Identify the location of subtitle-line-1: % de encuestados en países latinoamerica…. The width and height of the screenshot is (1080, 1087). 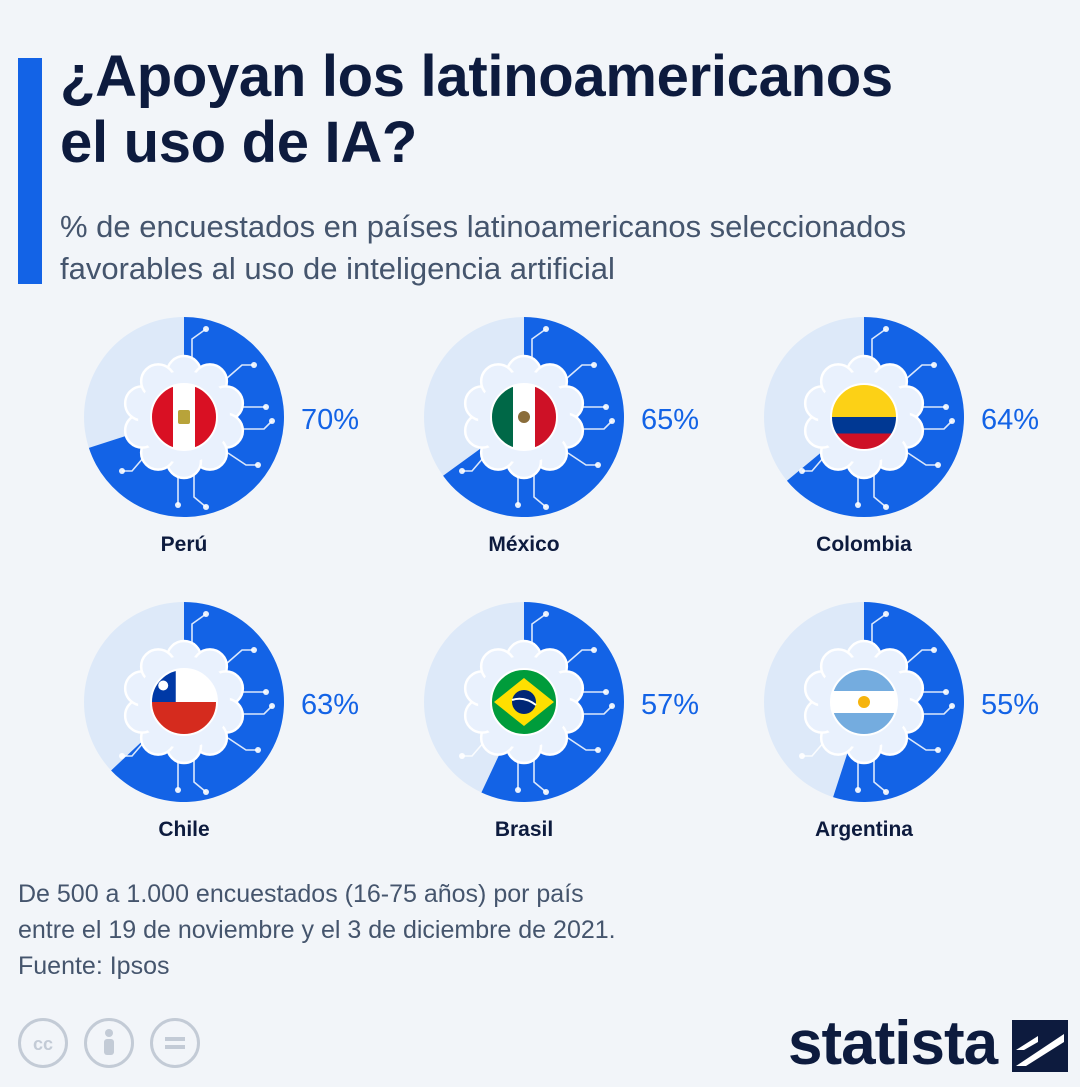
(483, 226).